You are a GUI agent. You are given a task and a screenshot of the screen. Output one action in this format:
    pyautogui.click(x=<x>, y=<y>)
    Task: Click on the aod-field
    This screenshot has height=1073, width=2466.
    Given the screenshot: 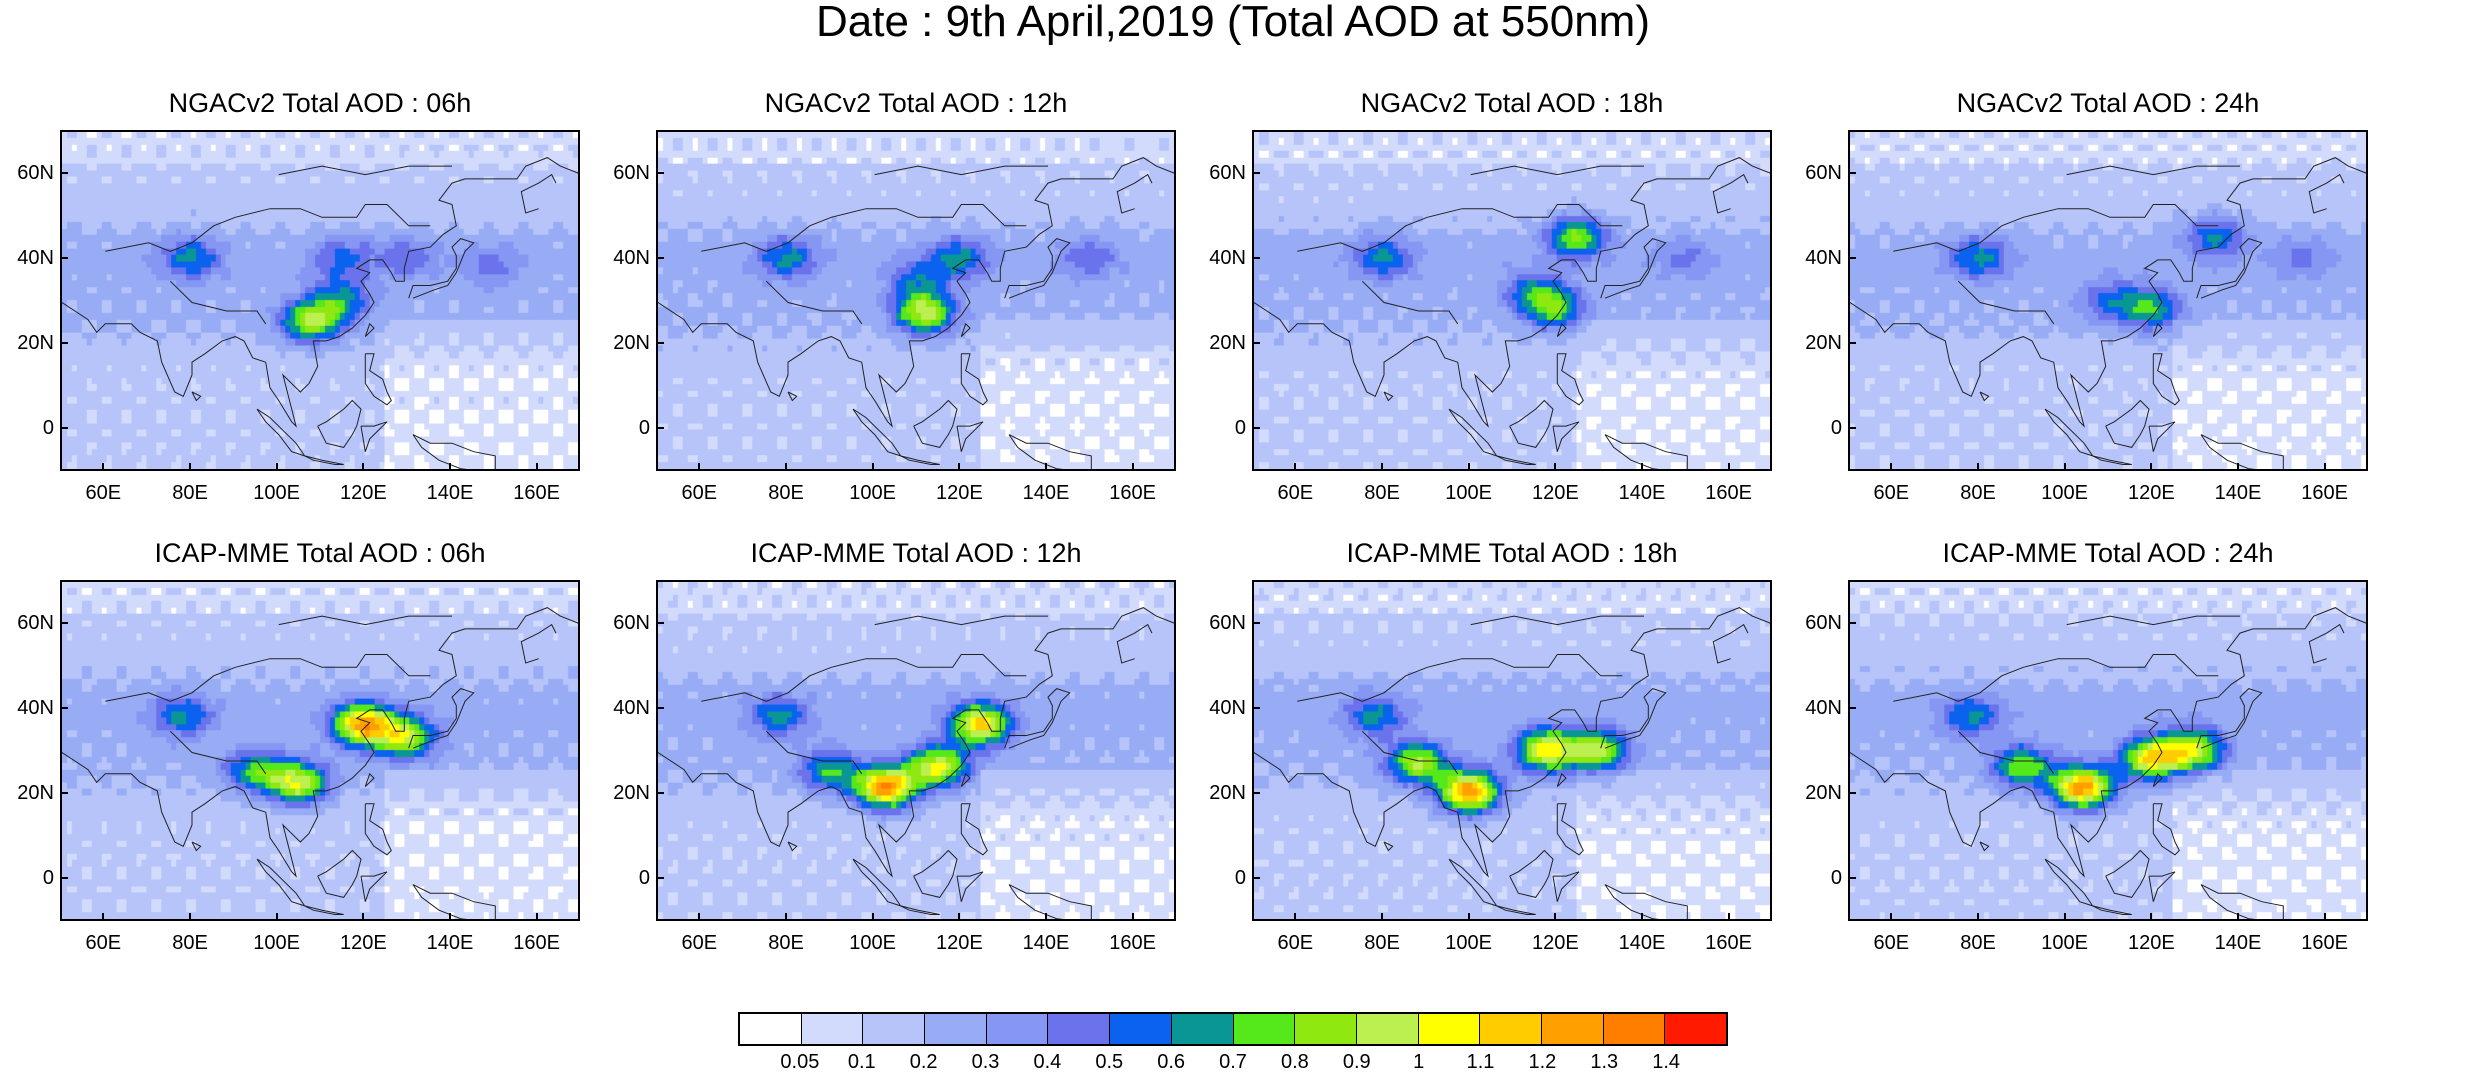 What is the action you would take?
    pyautogui.click(x=1512, y=300)
    